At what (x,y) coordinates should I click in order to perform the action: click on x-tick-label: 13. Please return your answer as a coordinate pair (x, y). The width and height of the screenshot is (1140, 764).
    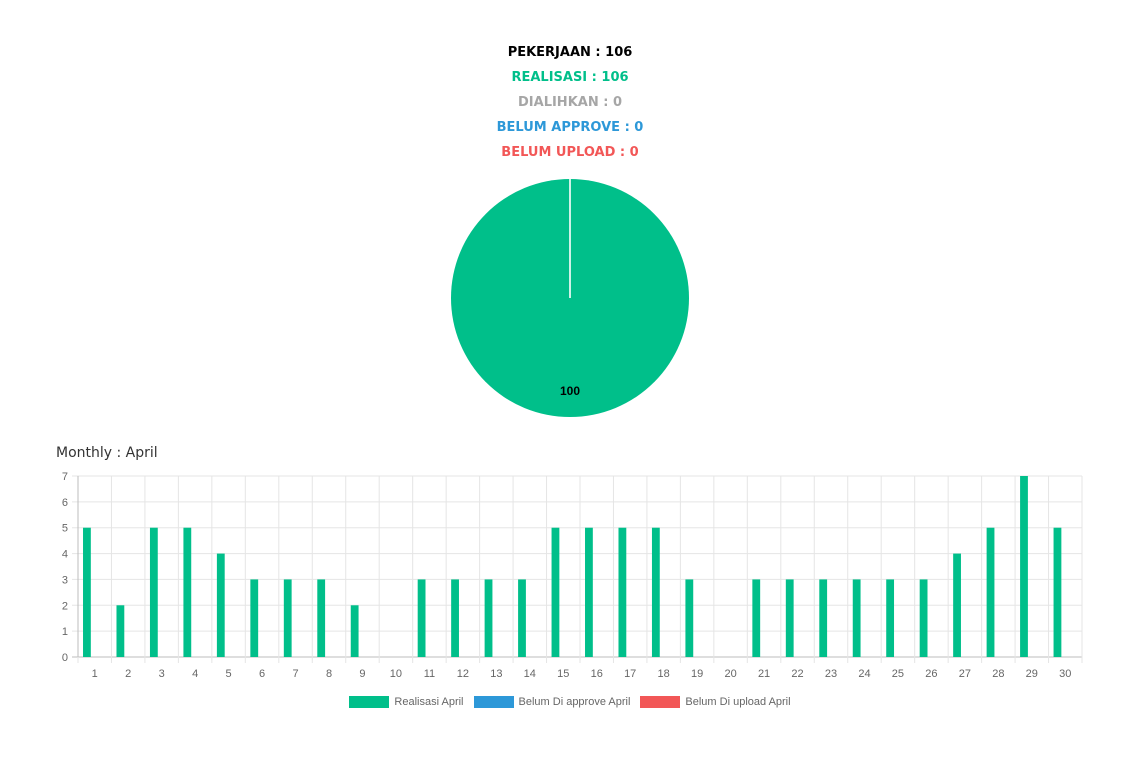
    Looking at the image, I should click on (496, 674).